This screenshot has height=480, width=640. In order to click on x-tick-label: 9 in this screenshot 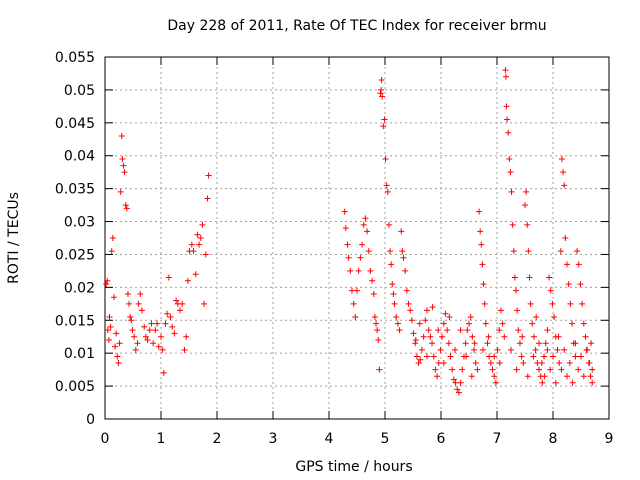, I will do `click(609, 439)`.